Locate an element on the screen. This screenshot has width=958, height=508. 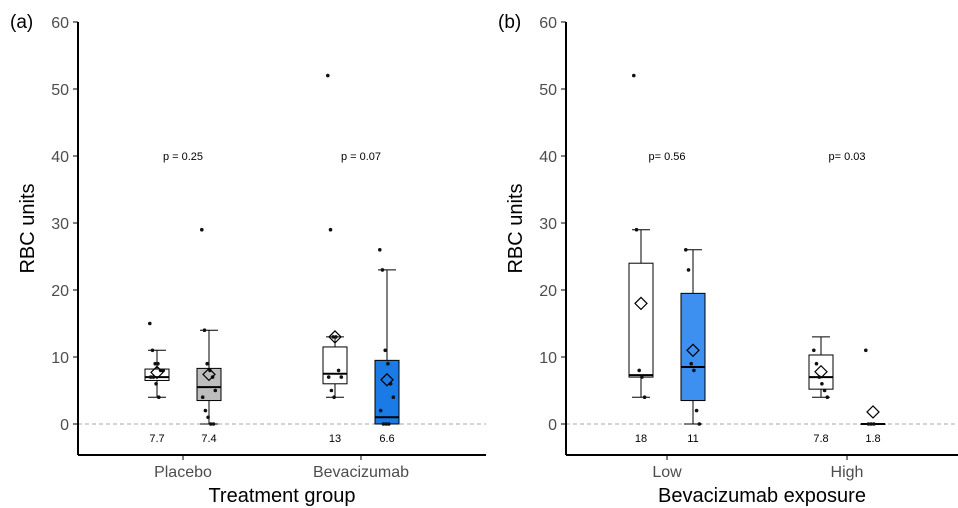
p-value-label: p= 0.56 is located at coordinates (666, 157).